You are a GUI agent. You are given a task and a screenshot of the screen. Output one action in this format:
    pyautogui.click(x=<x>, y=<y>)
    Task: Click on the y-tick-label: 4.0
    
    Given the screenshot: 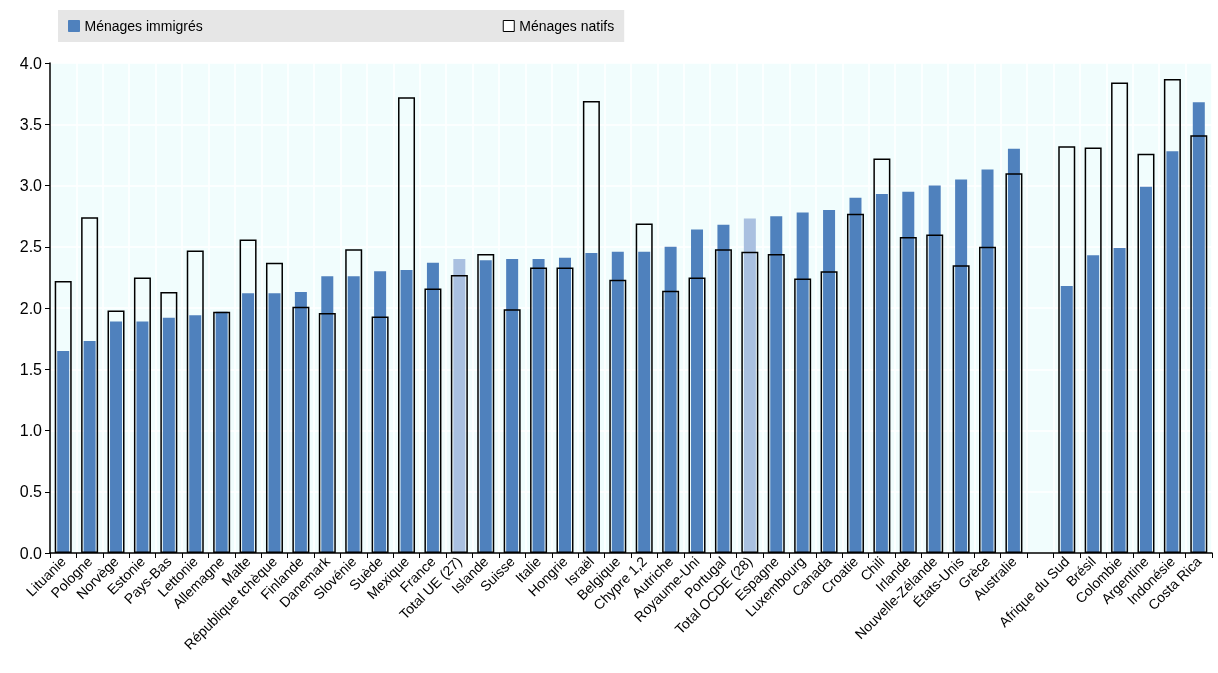 What is the action you would take?
    pyautogui.click(x=31, y=63)
    